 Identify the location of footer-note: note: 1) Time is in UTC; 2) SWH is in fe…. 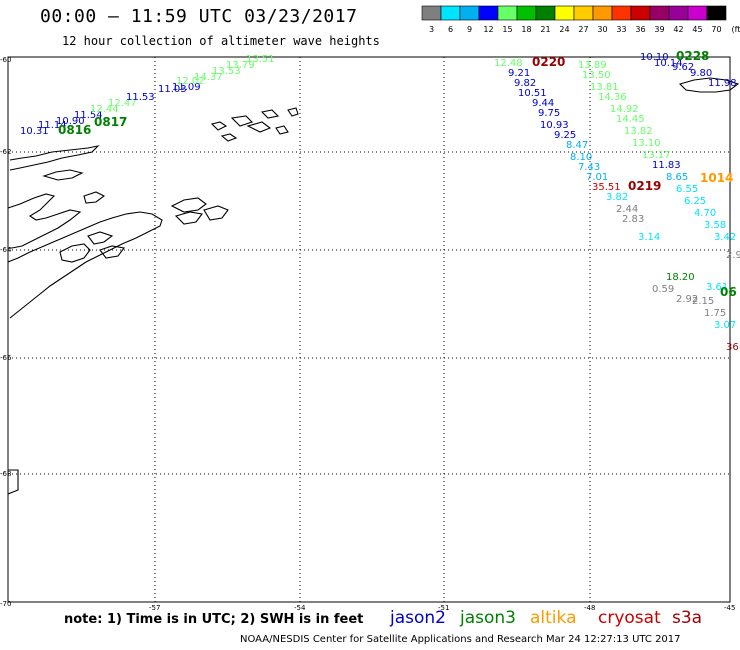
(214, 619).